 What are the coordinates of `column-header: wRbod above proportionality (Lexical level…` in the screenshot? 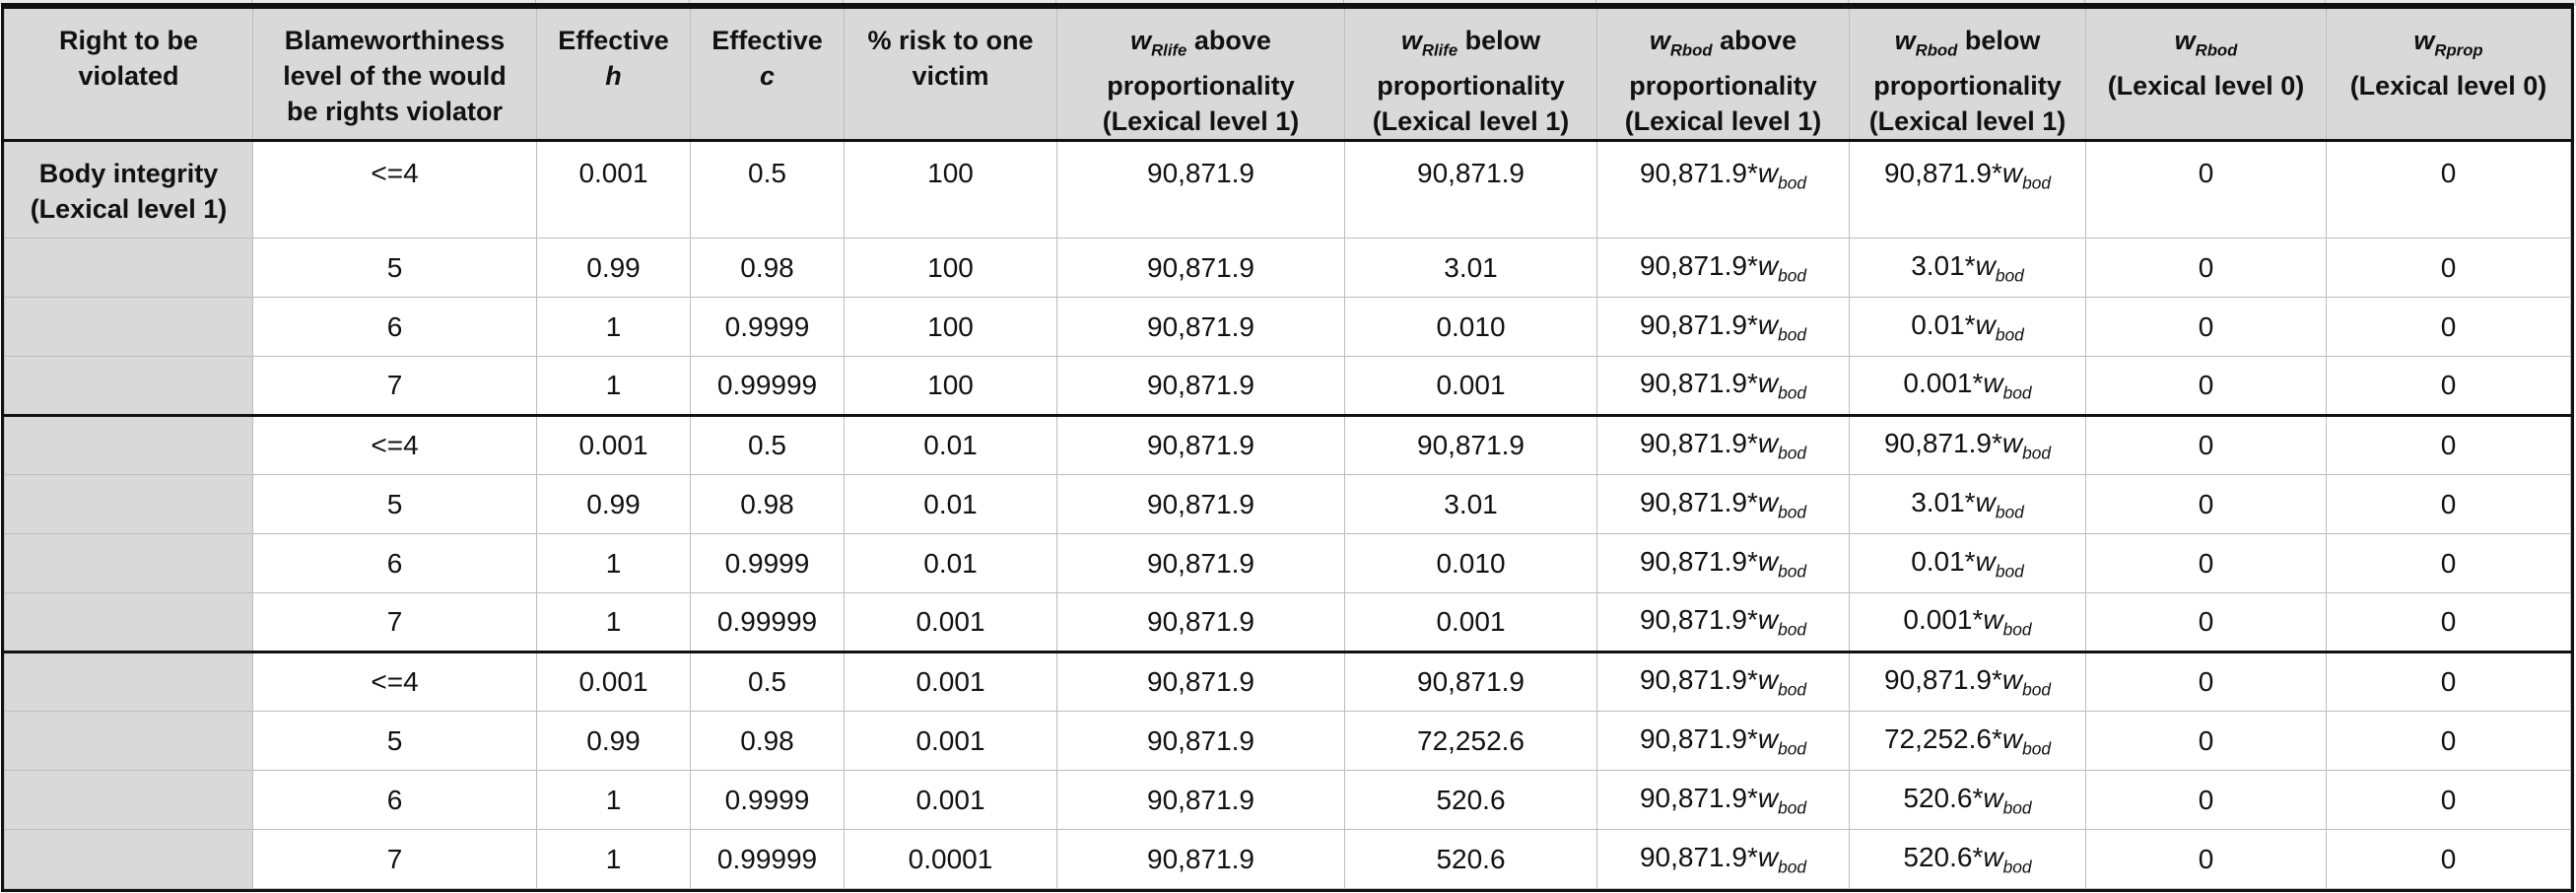 It's located at (1723, 74).